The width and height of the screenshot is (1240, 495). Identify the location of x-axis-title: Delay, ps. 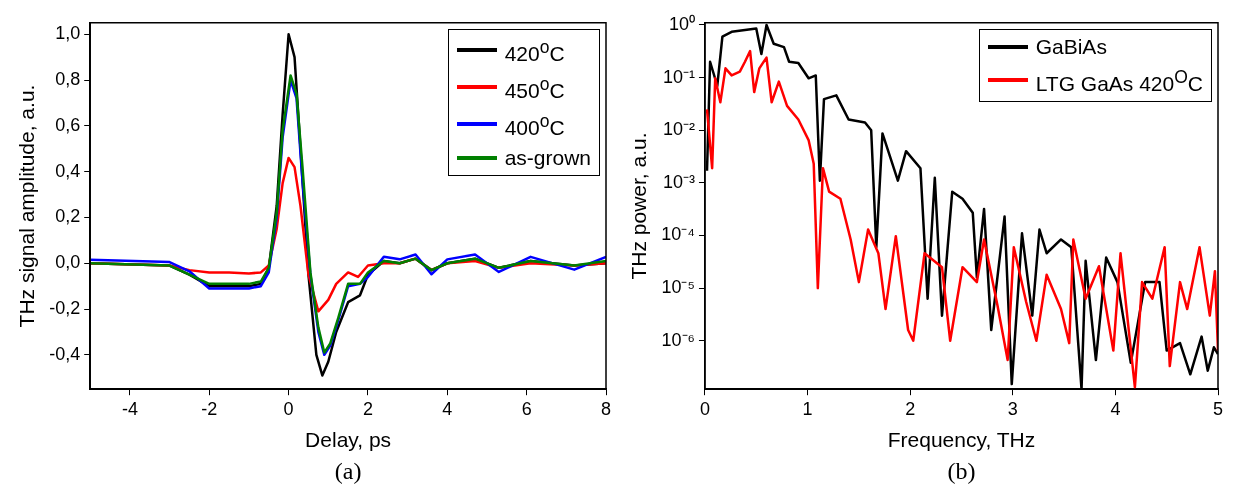
(348, 440).